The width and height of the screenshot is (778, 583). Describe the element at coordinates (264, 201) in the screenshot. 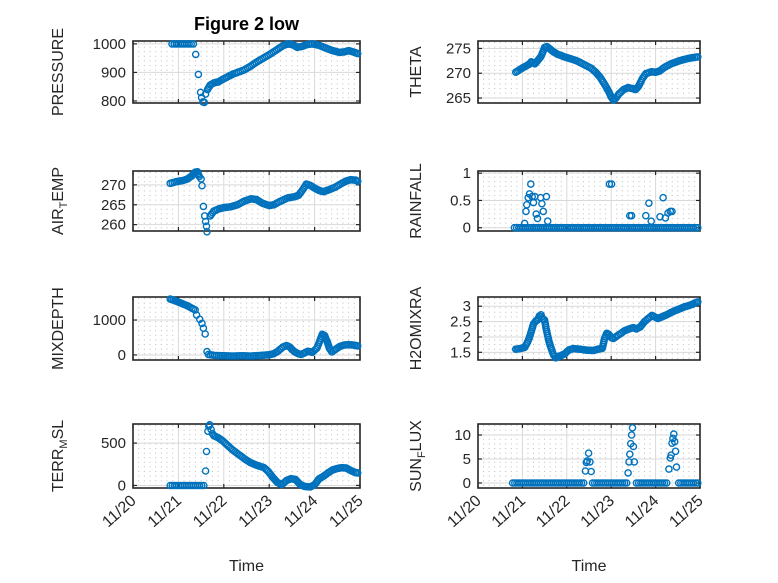

I see `data-points-air-temp` at that location.